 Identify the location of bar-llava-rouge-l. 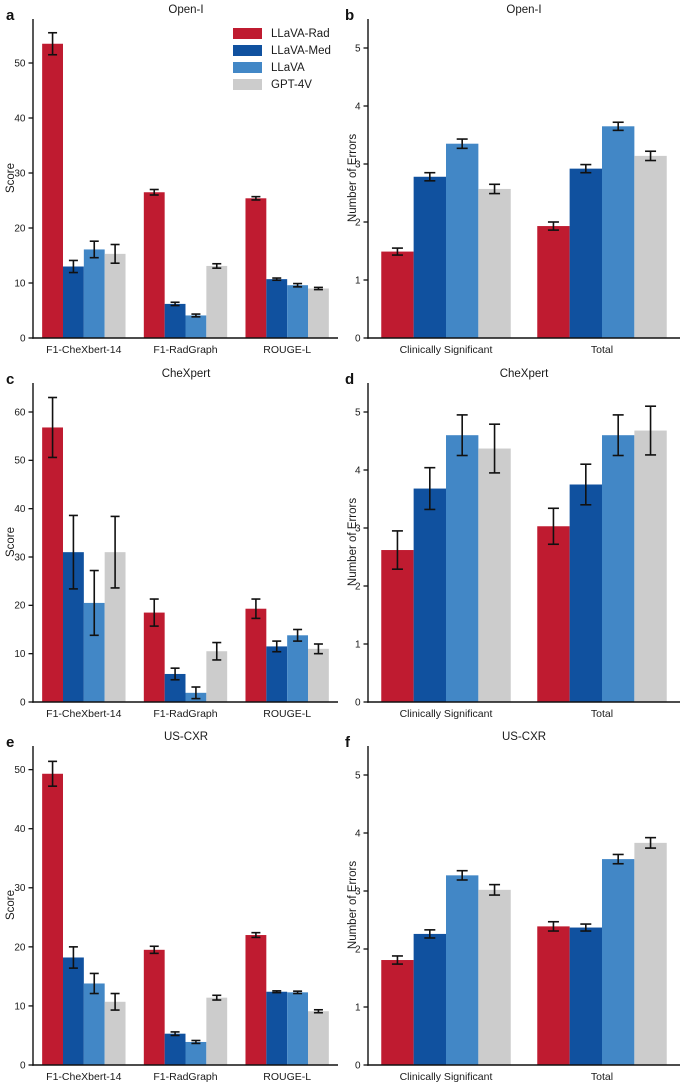
(298, 1028).